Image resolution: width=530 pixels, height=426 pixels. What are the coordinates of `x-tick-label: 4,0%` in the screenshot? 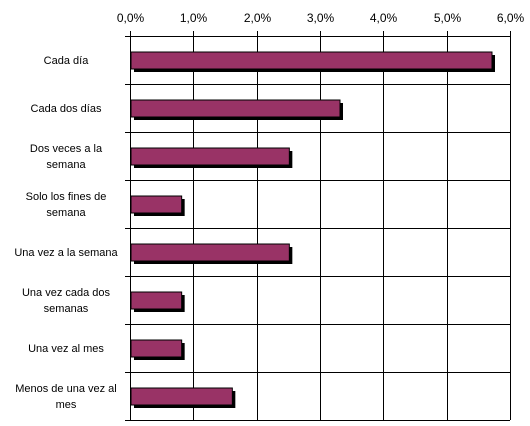 It's located at (384, 18).